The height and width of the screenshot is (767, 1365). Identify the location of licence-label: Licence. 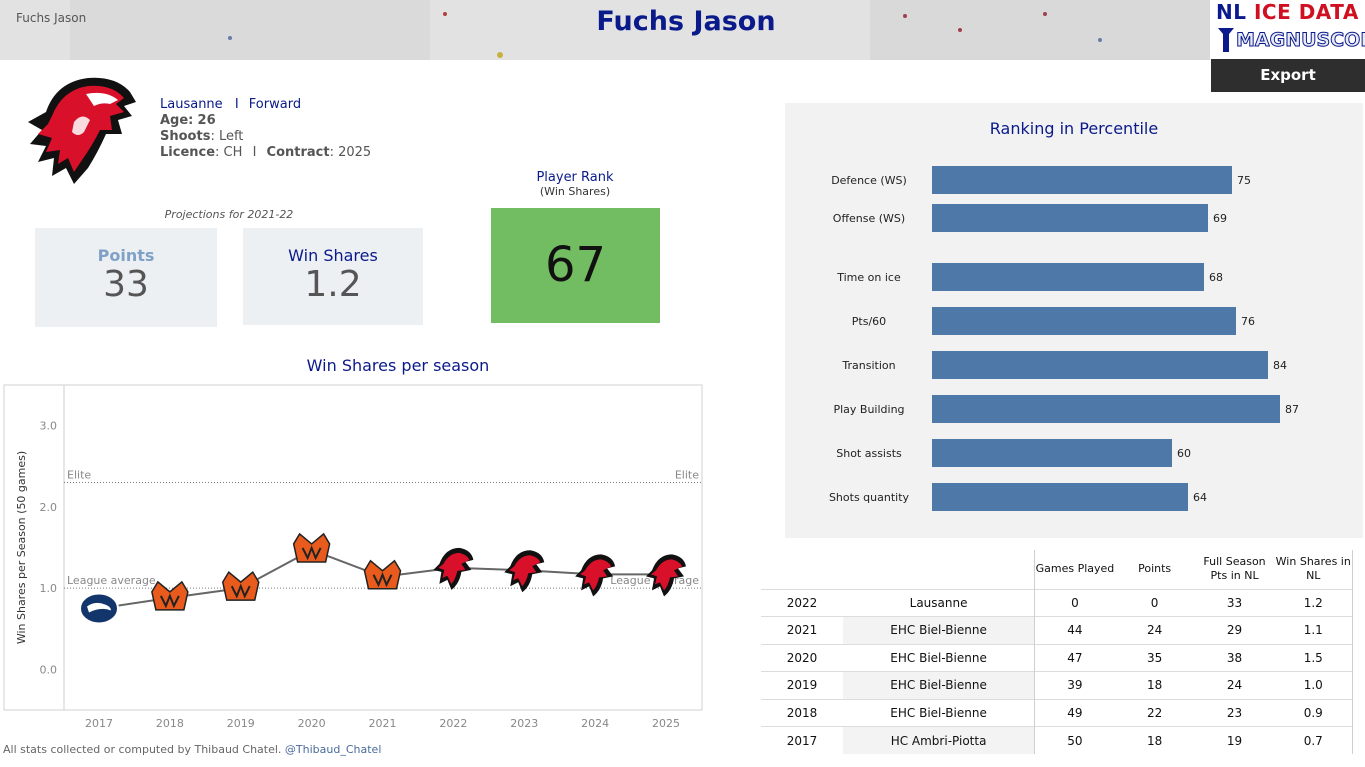
(188, 152).